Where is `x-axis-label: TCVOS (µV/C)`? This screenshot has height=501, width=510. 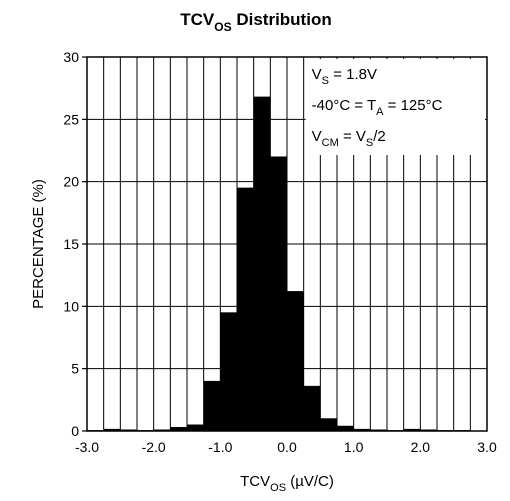 x-axis-label: TCVOS (µV/C) is located at coordinates (287, 483).